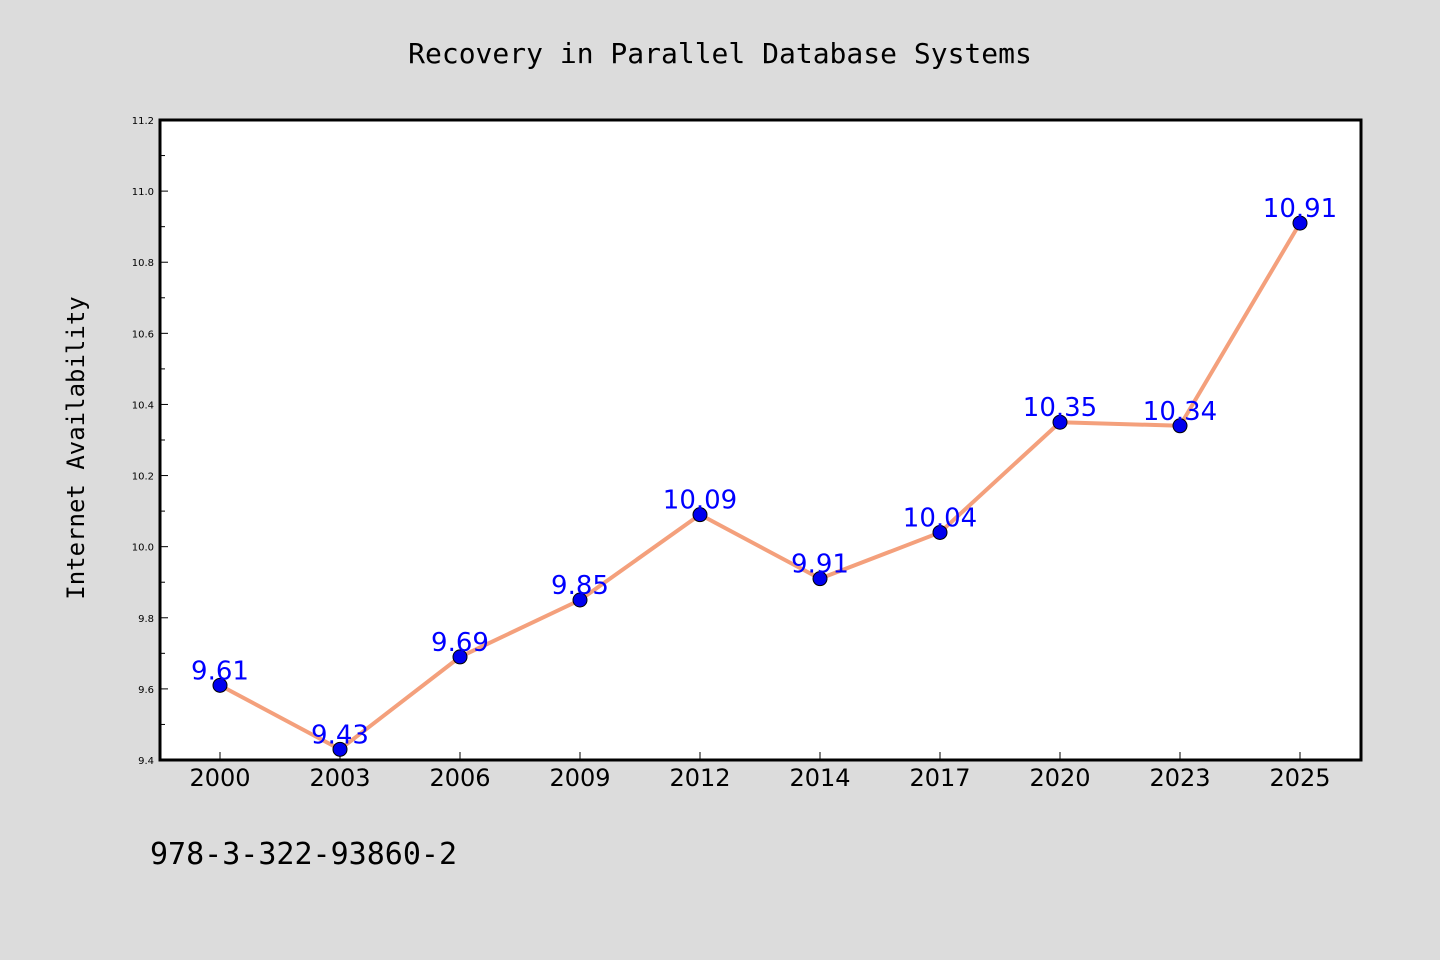  Describe the element at coordinates (143, 263) in the screenshot. I see `y-tick-label: 10.8` at that location.